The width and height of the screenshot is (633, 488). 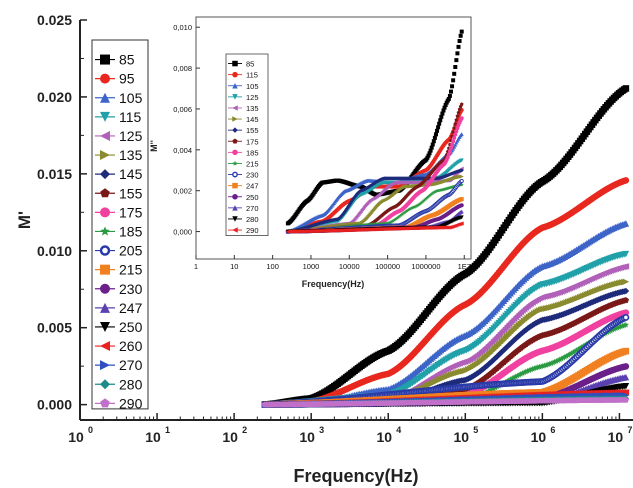 What do you see at coordinates (54, 328) in the screenshot?
I see `main-y-tick-label-1: 0.005` at bounding box center [54, 328].